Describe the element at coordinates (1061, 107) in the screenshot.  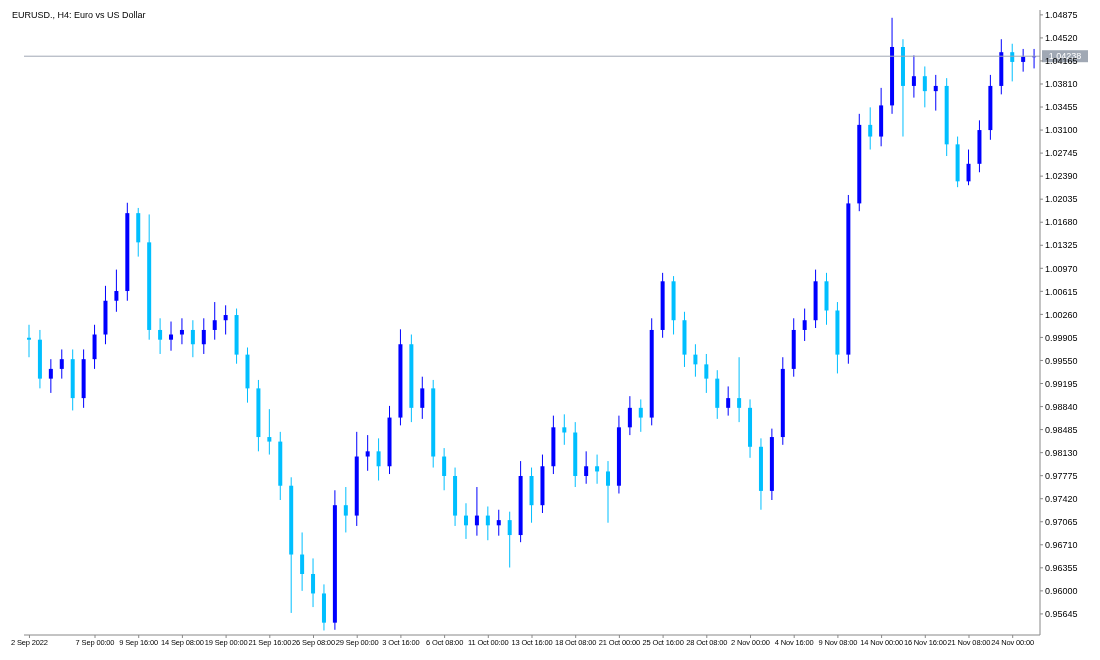
I see `y-tick-label: 1.03455` at that location.